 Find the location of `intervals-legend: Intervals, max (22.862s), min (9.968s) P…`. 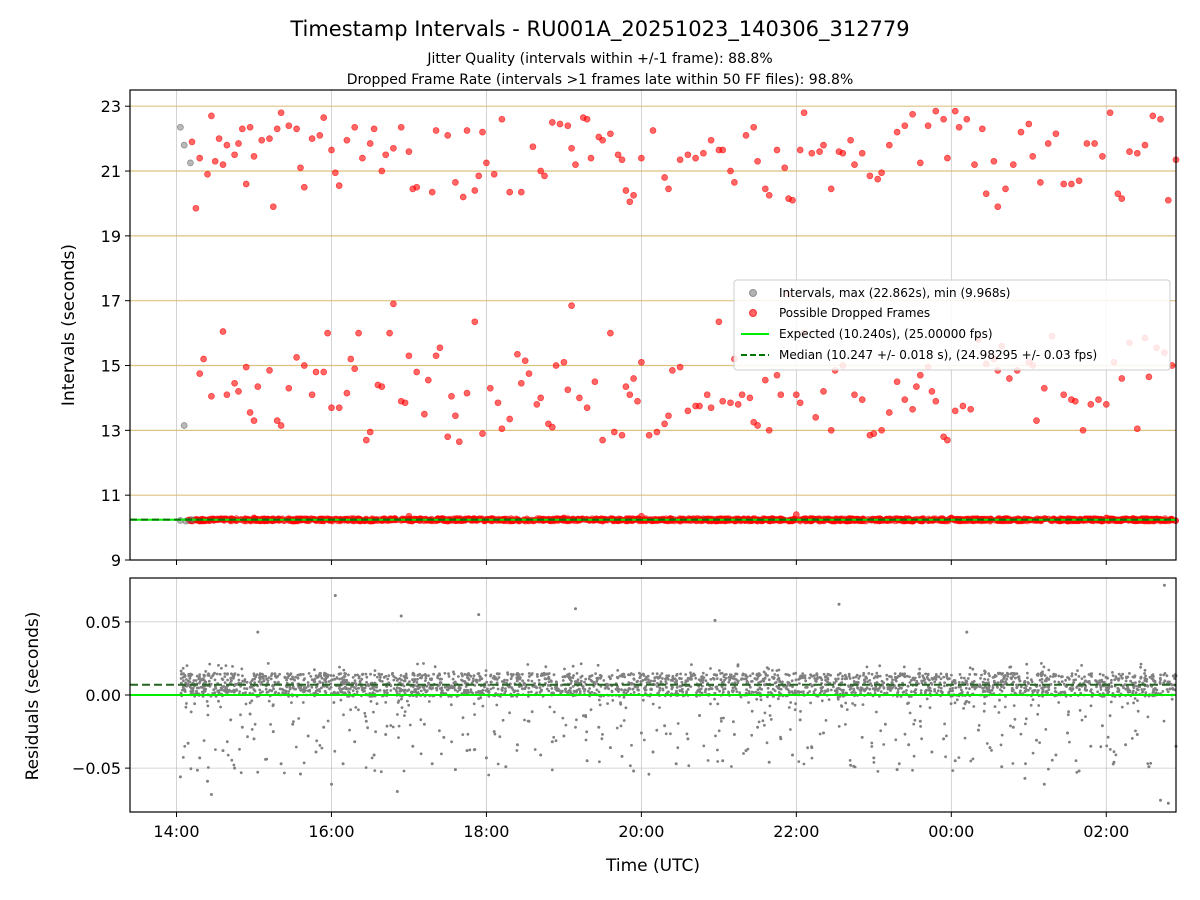

intervals-legend: Intervals, max (22.862s), min (9.968s) P… is located at coordinates (952, 325).